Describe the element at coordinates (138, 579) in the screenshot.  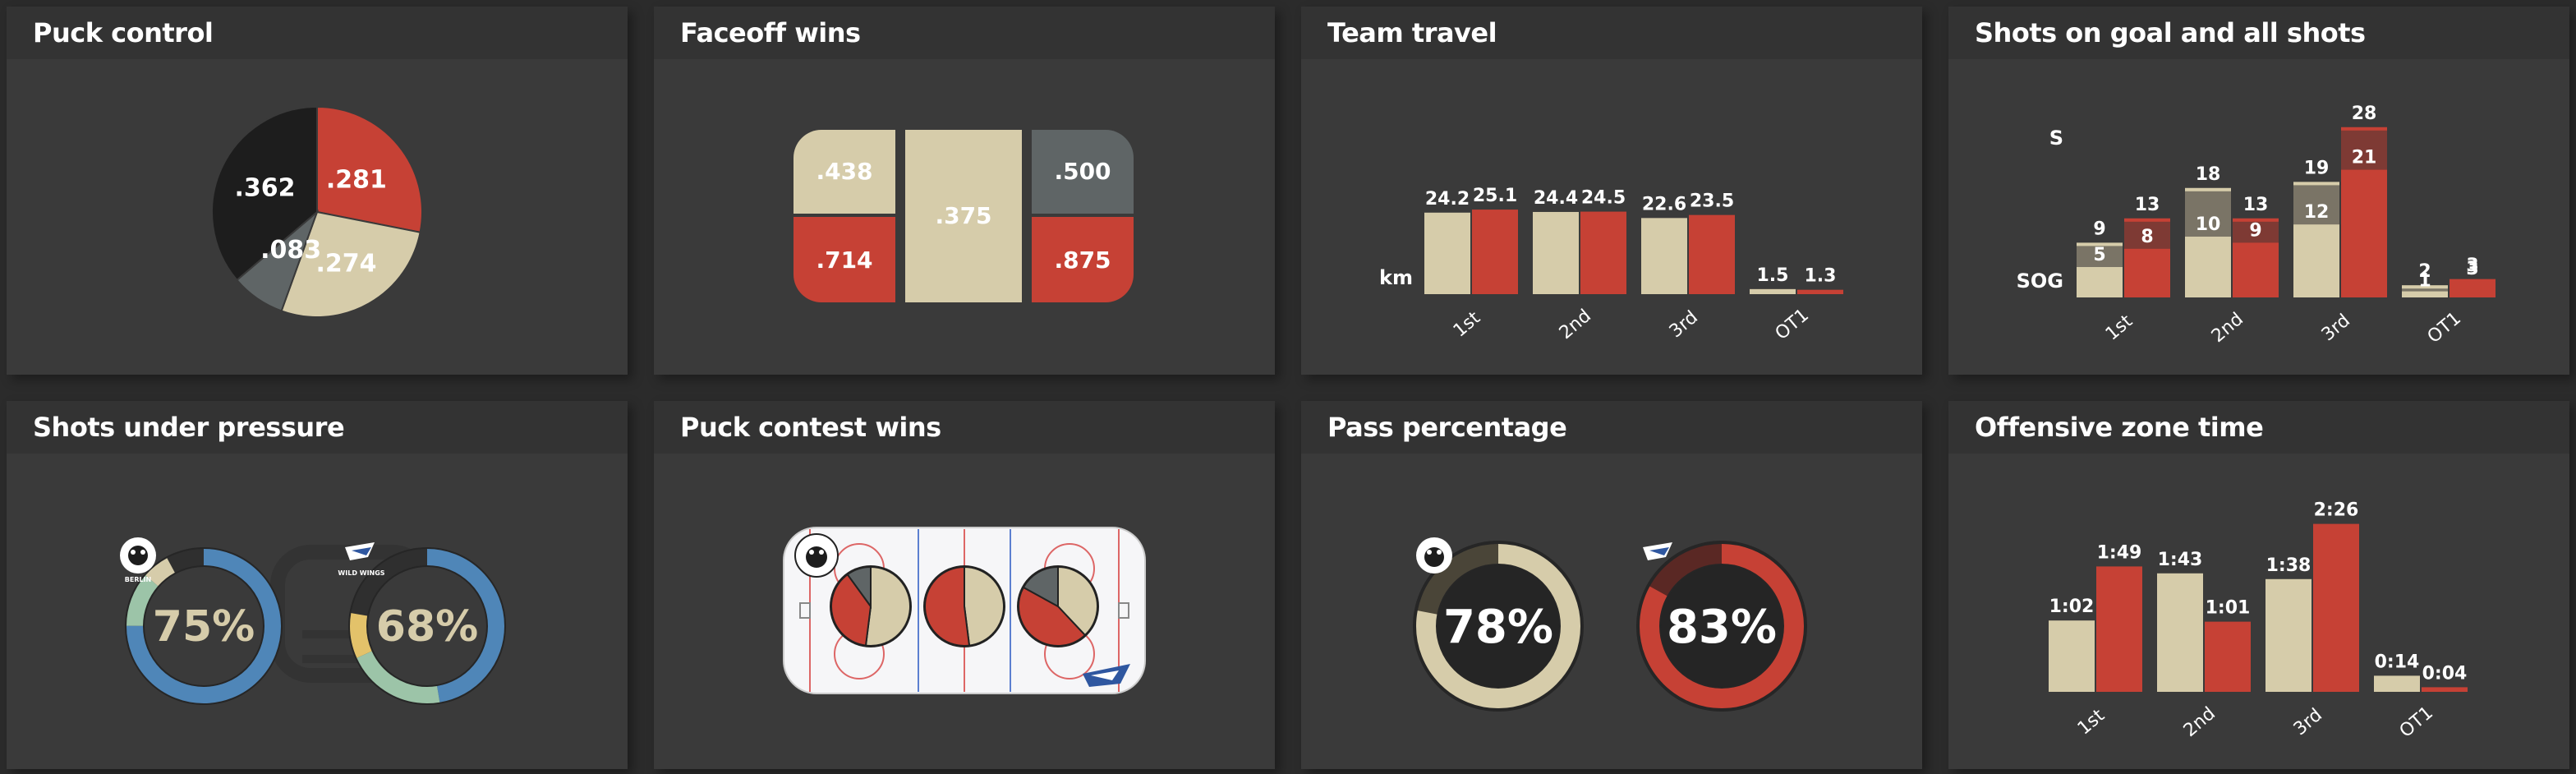
I see `home-team-label: BERLIN` at that location.